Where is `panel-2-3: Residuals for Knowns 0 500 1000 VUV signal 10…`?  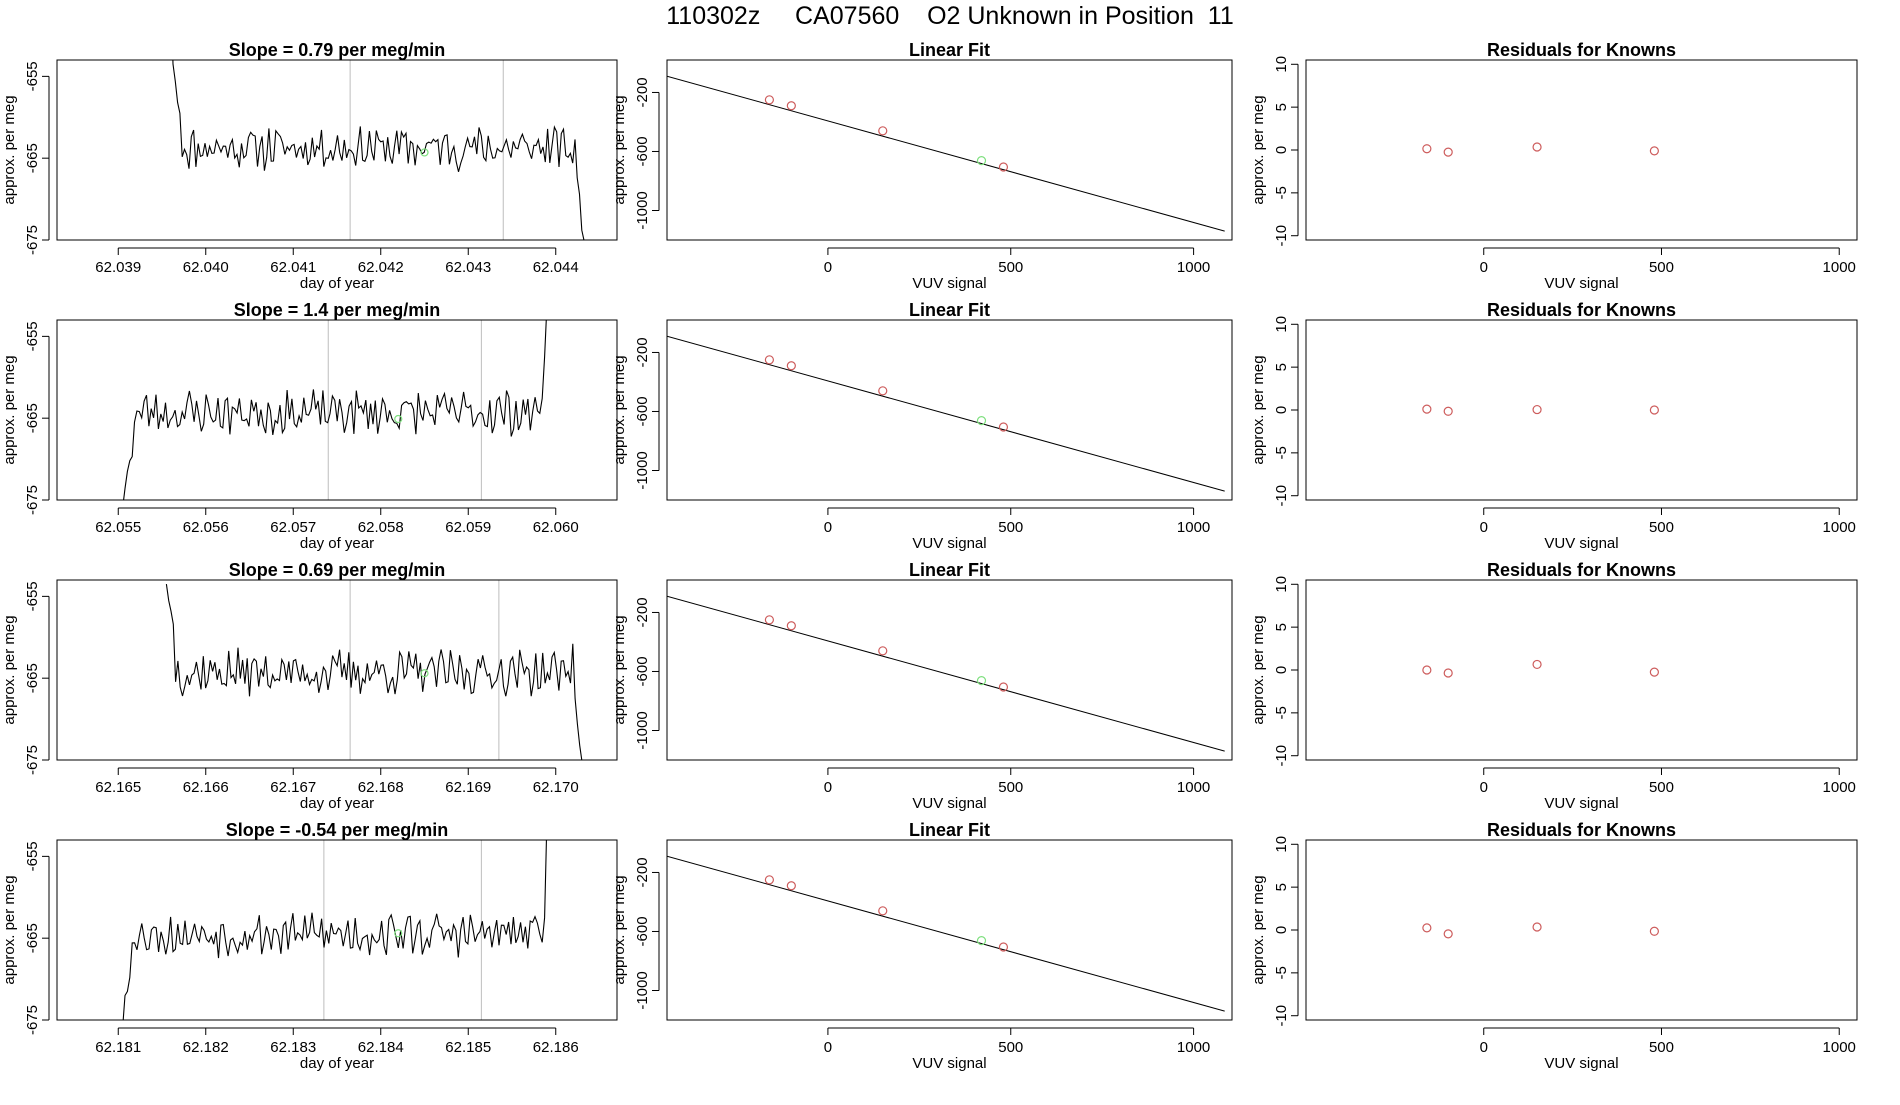 panel-2-3: Residuals for Knowns 0 500 1000 VUV signal 10… is located at coordinates (1554, 426).